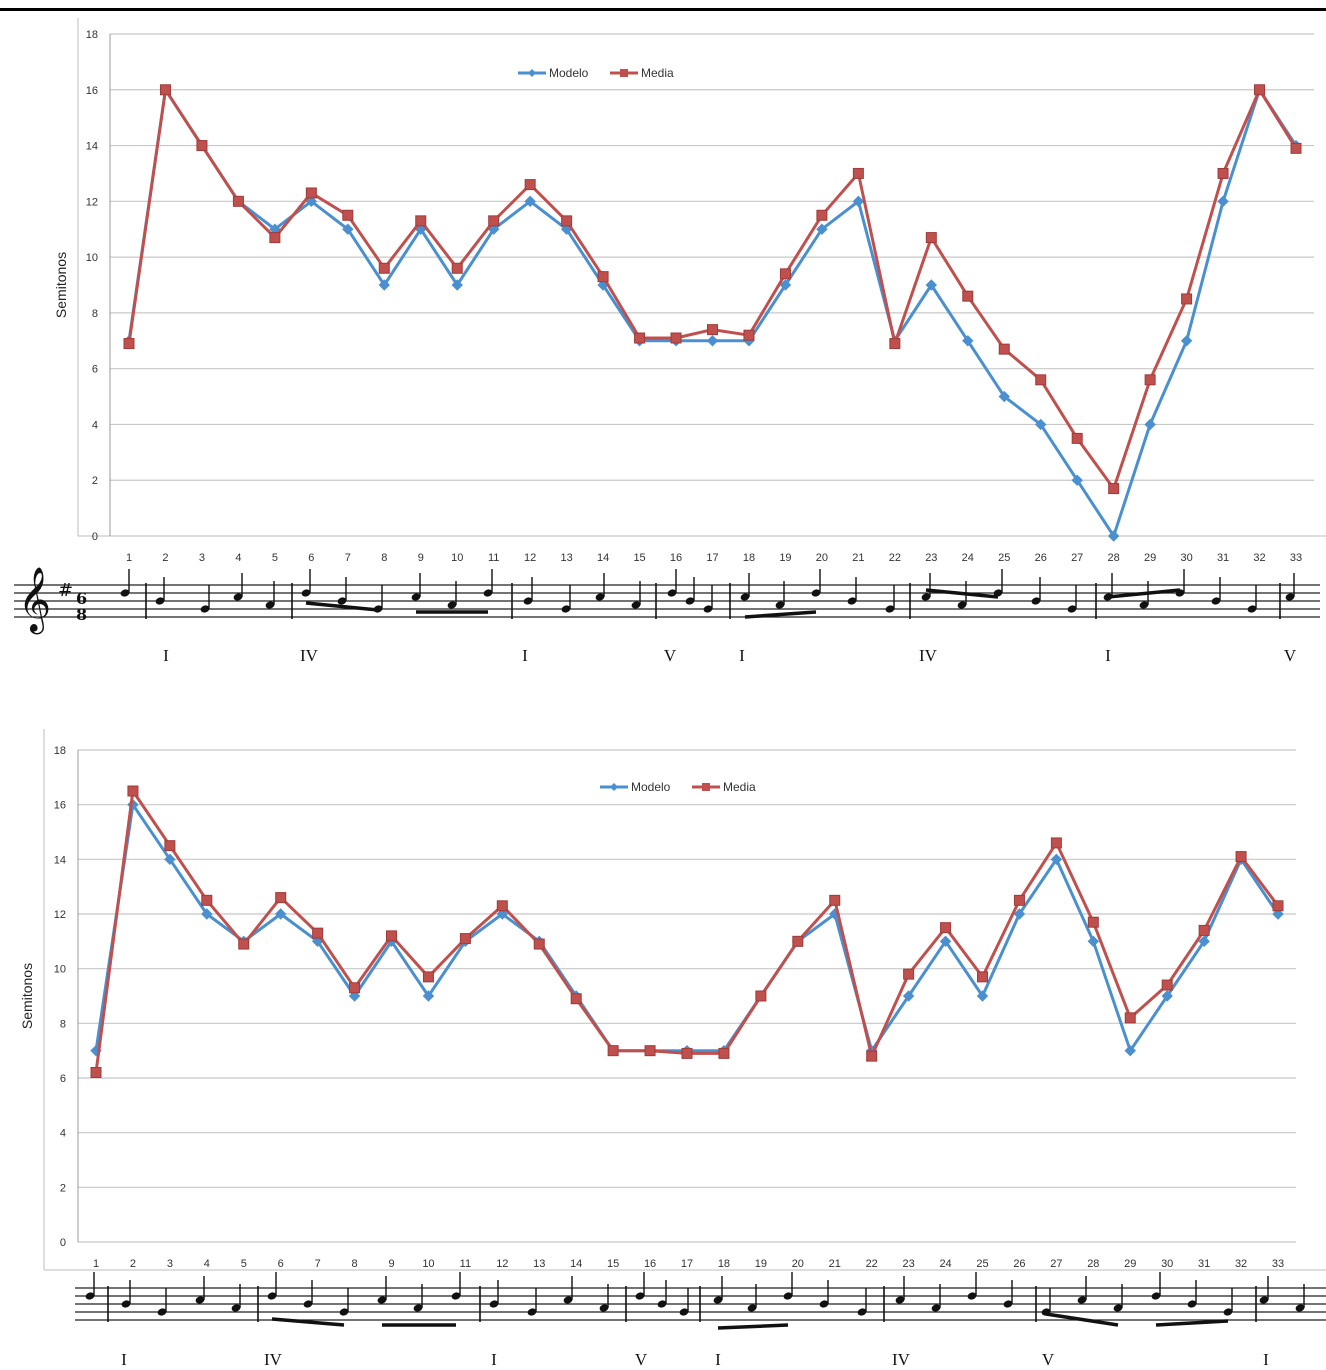 Image resolution: width=1326 pixels, height=1370 pixels. What do you see at coordinates (133, 1264) in the screenshot?
I see `x-tick-label: 2` at bounding box center [133, 1264].